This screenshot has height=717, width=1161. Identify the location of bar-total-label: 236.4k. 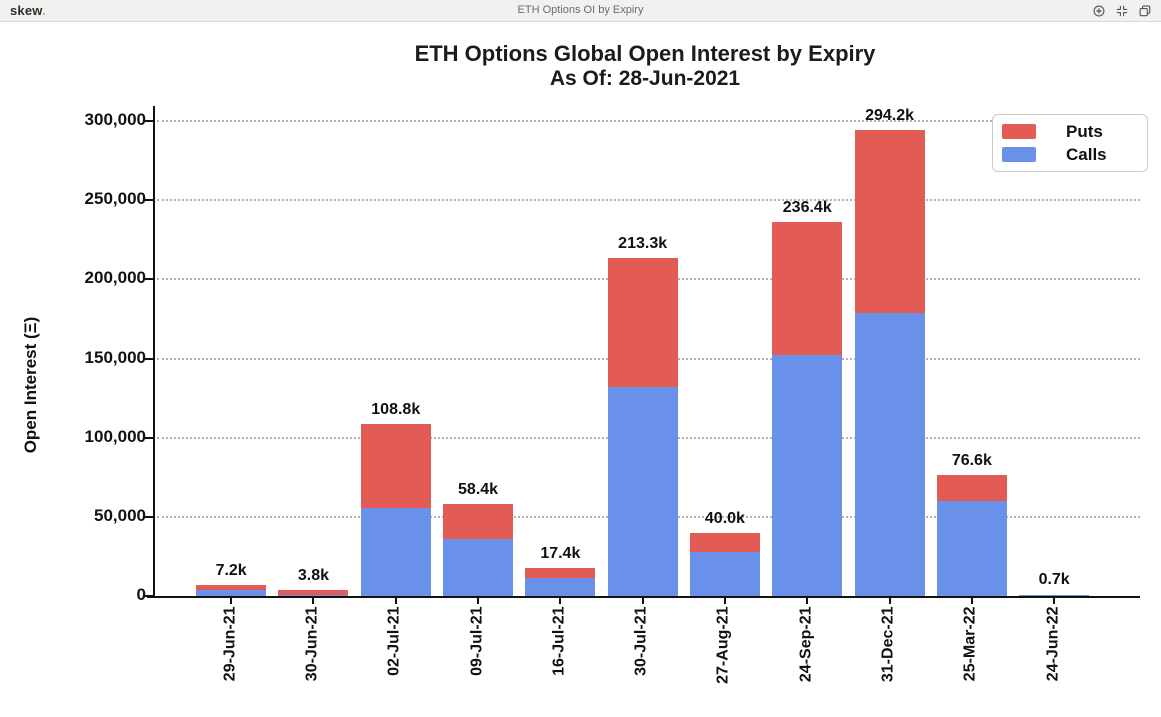
(807, 207).